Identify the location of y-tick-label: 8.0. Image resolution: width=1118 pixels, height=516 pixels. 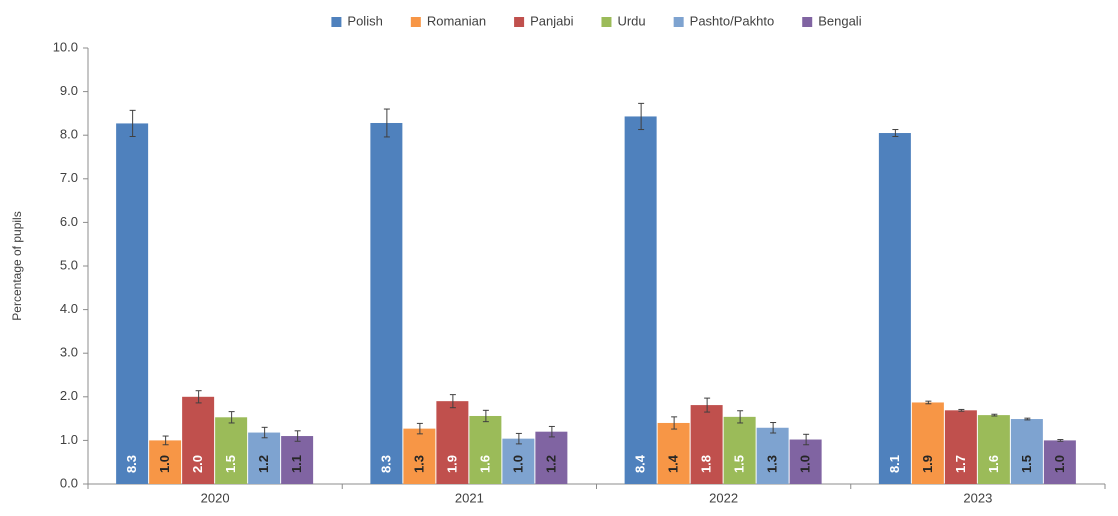
(69, 134).